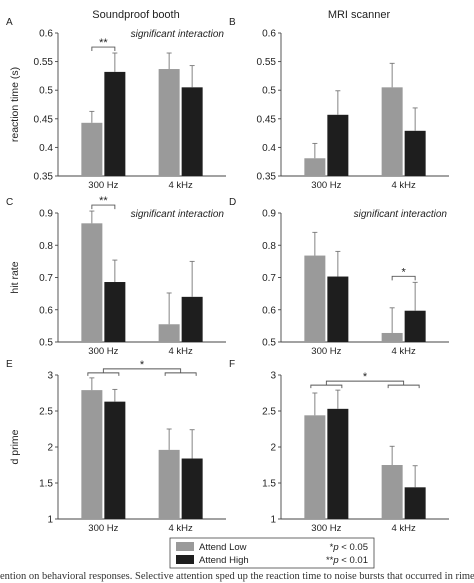 The image size is (474, 583). What do you see at coordinates (46, 412) in the screenshot?
I see `y-tick-label: 2.5` at bounding box center [46, 412].